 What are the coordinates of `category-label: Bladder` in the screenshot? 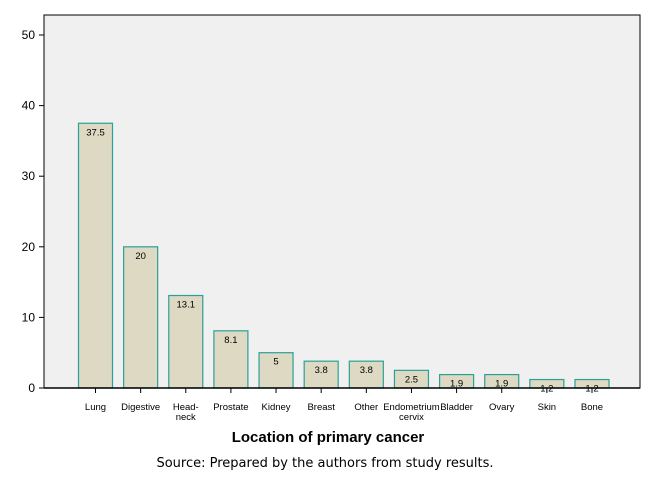 It's located at (456, 407).